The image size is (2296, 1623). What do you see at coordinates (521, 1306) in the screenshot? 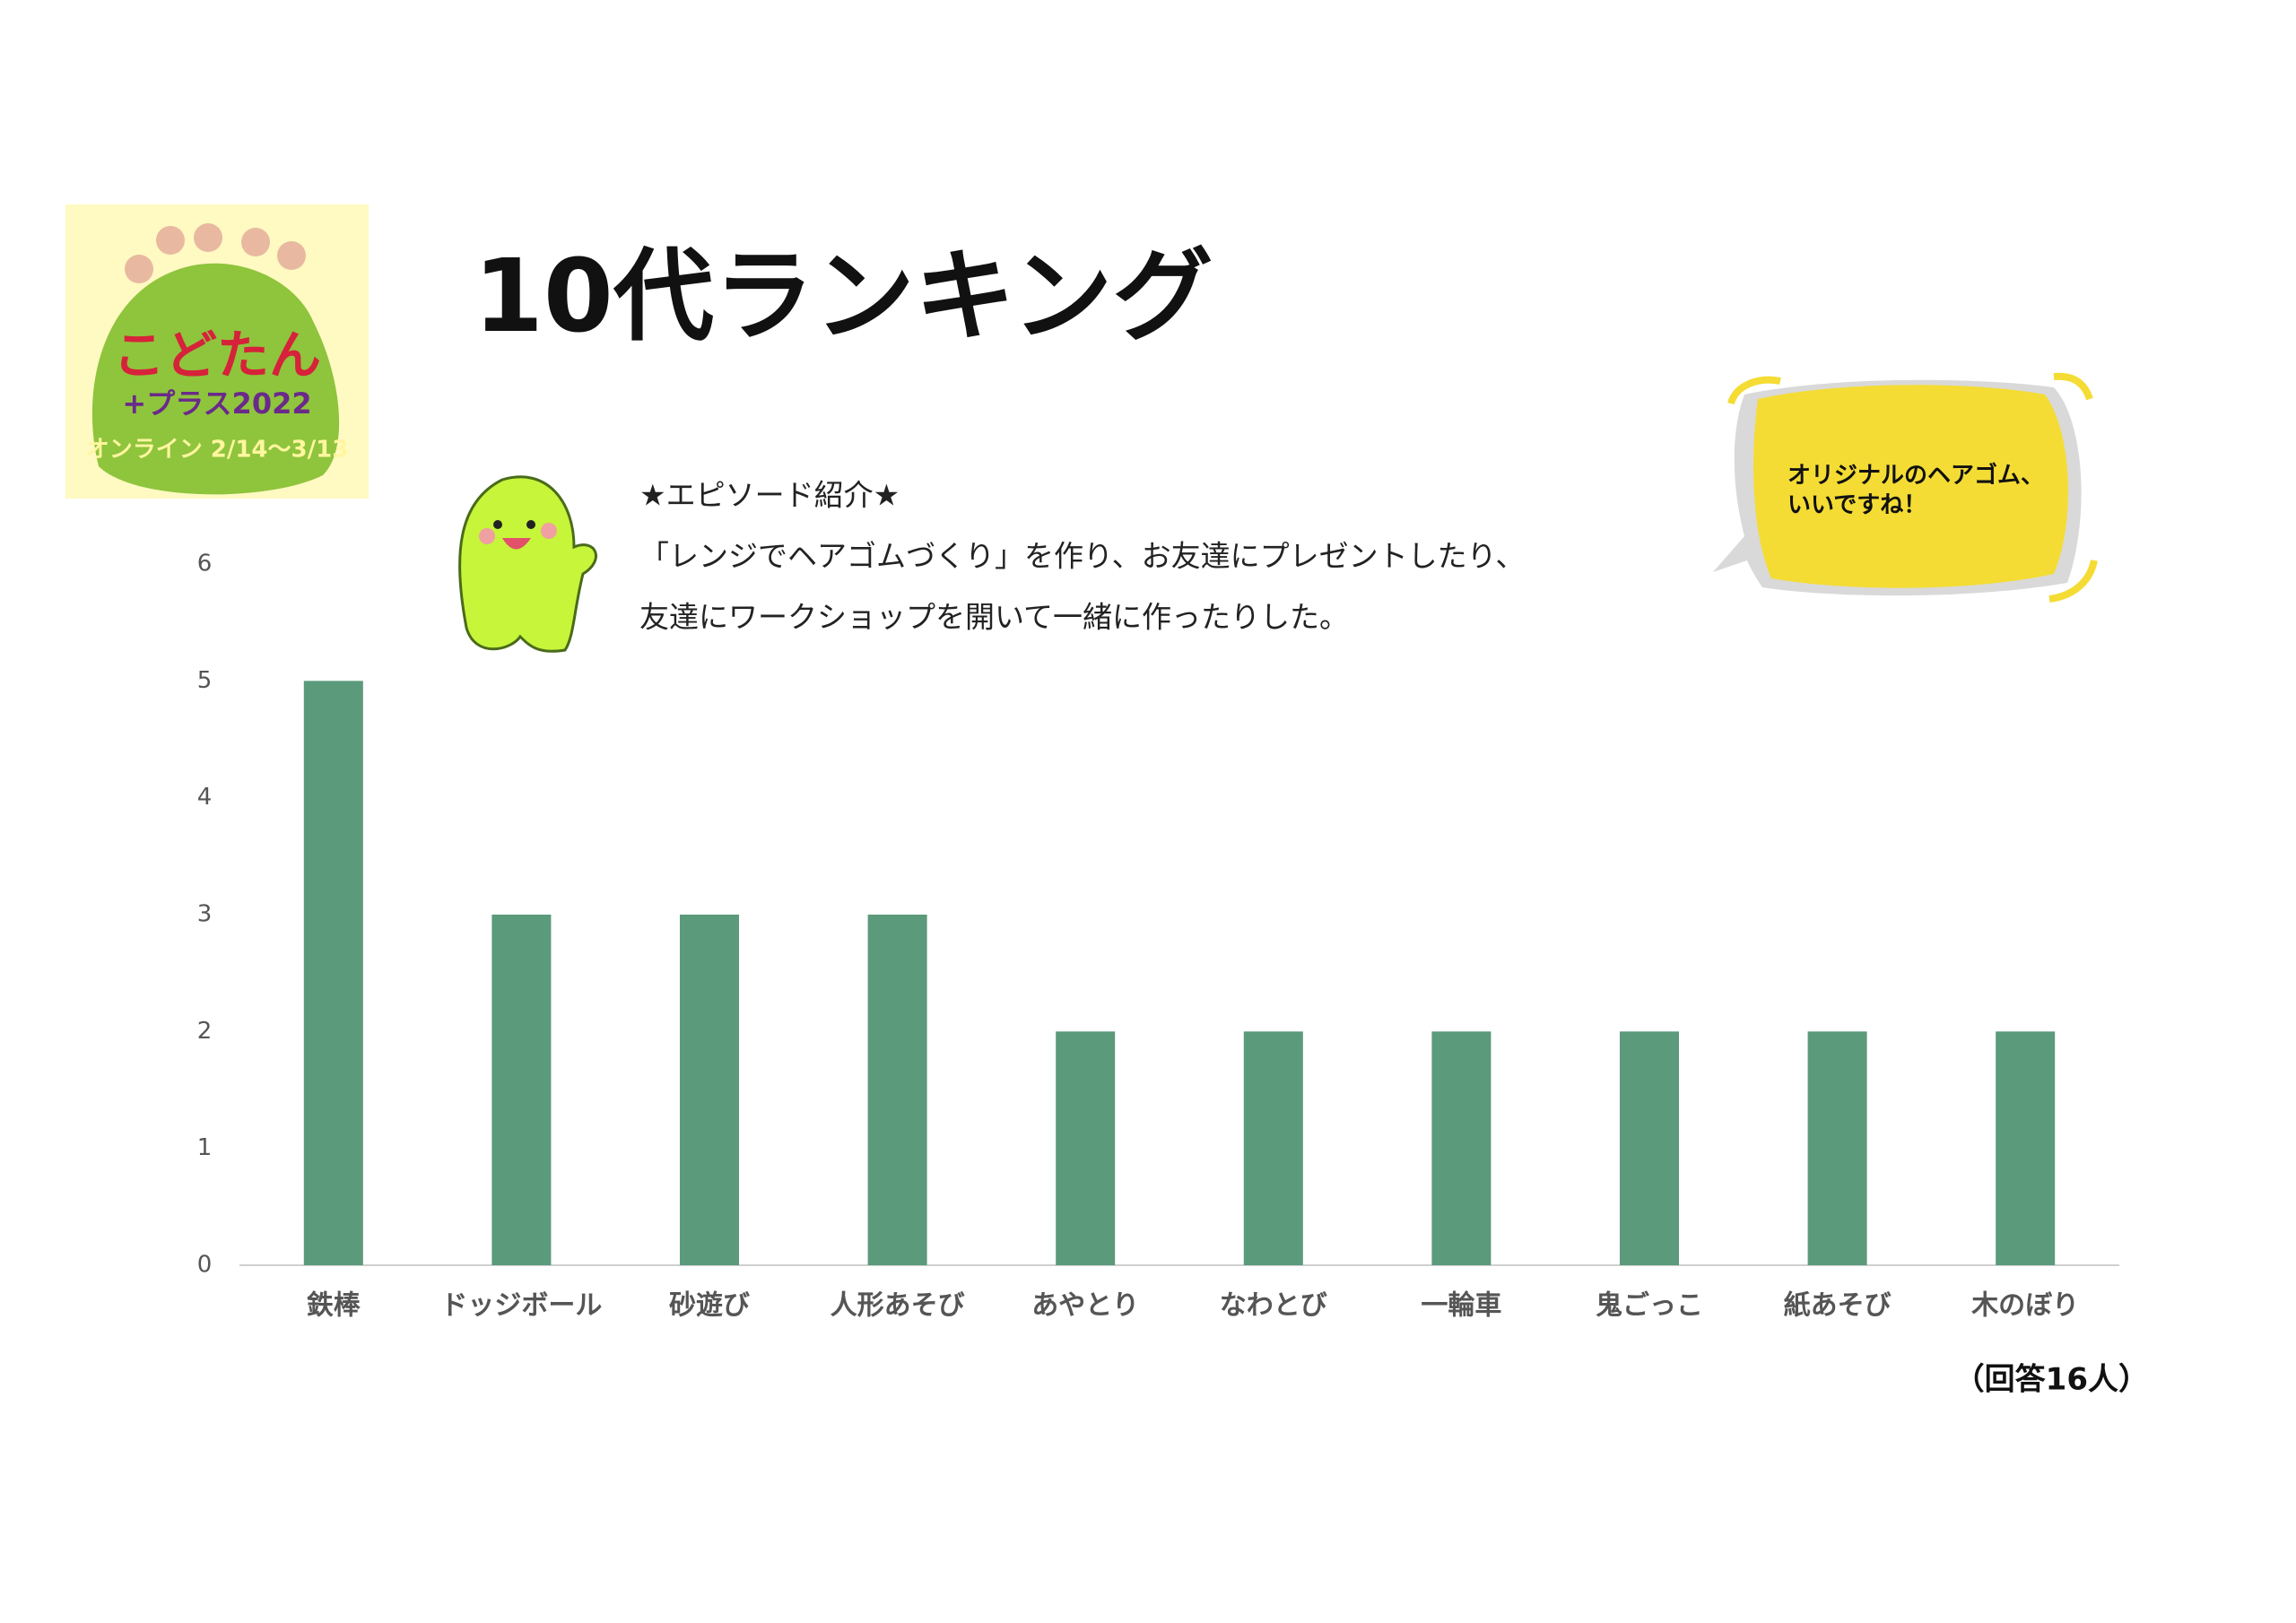
I see `x-tick-label: ドッジボール` at bounding box center [521, 1306].